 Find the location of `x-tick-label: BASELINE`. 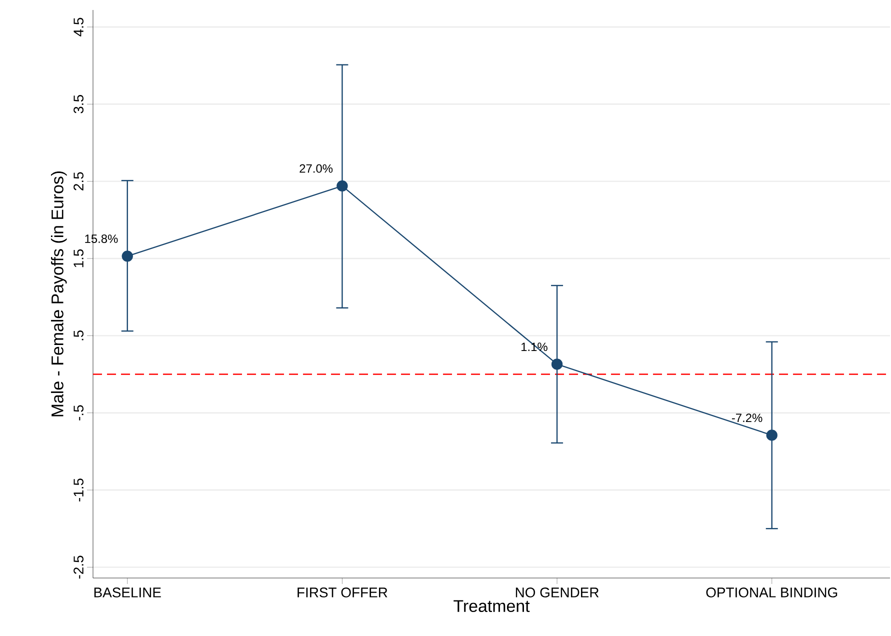

x-tick-label: BASELINE is located at coordinates (127, 593).